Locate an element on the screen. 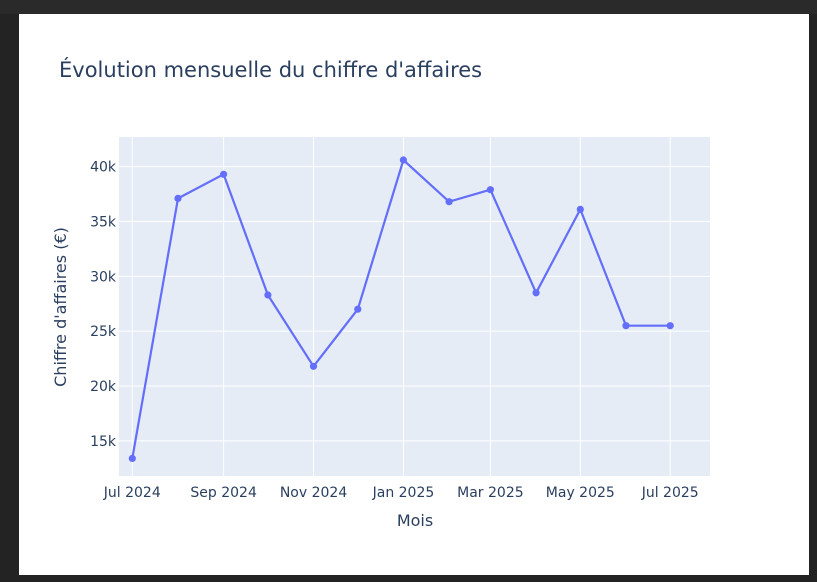 Image resolution: width=817 pixels, height=582 pixels. x-tick-label: Jul 2024 is located at coordinates (132, 493).